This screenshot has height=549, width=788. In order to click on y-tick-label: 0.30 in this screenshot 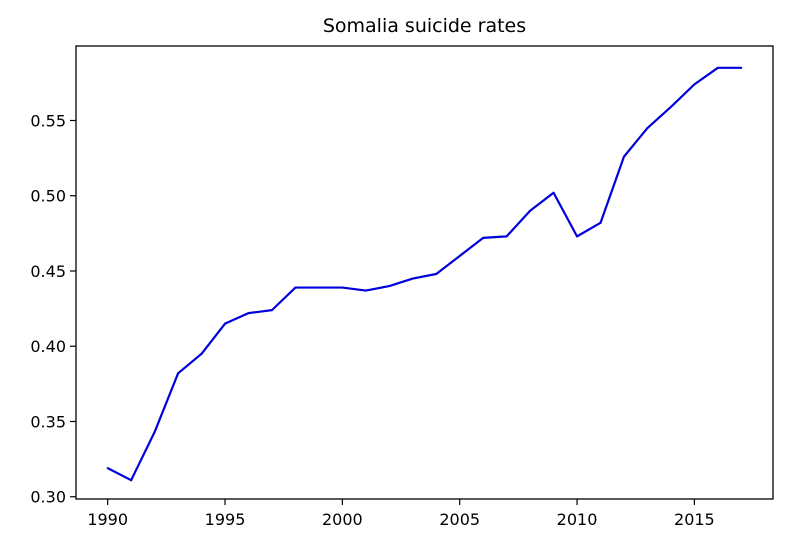, I will do `click(48, 497)`.